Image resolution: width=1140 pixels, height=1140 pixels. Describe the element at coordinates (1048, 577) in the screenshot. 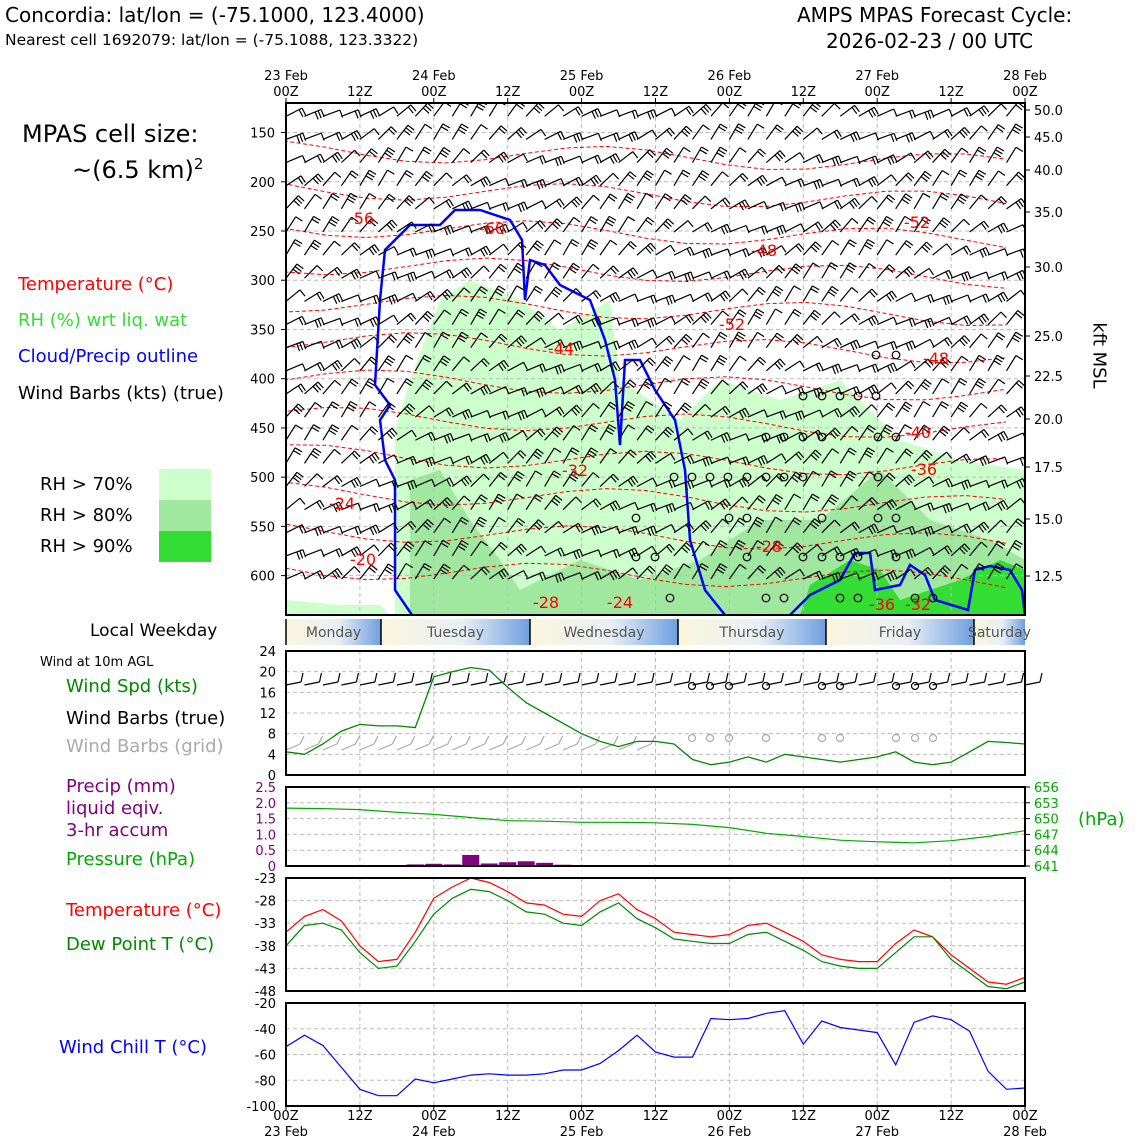

I see `xs-kft-tick-label: 12.5` at that location.